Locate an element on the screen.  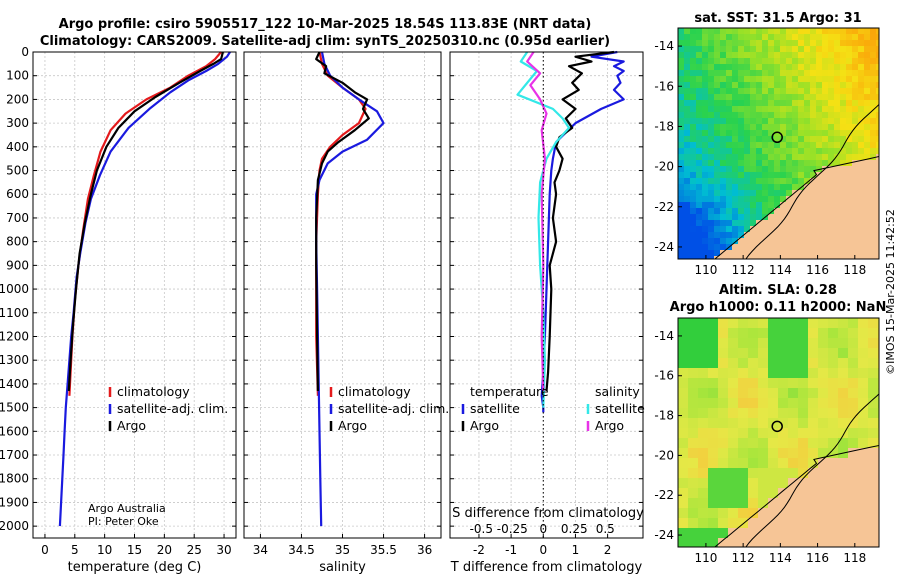
y-tick-label: 600 is located at coordinates (17, 194).